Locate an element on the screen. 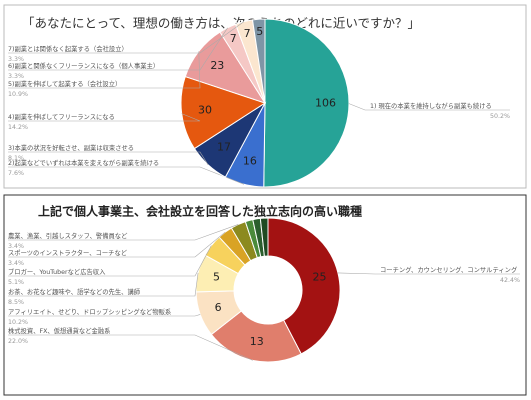  category-label: ブロガー、YouTuberなど広告収入 is located at coordinates (57, 271).